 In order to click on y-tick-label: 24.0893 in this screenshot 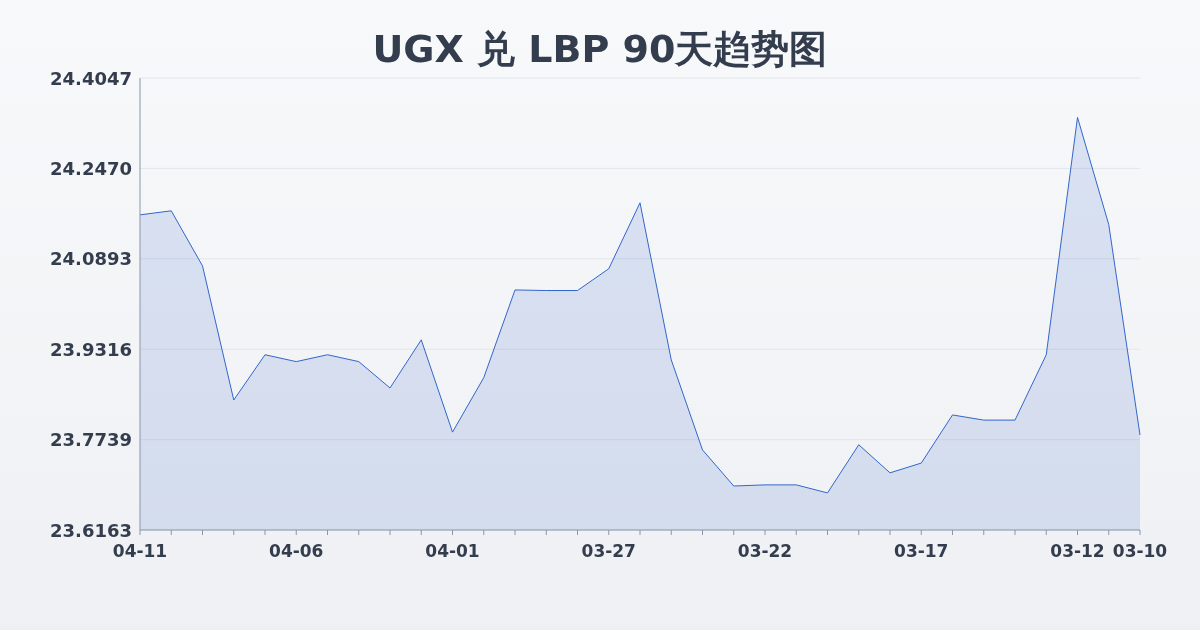, I will do `click(91, 259)`.